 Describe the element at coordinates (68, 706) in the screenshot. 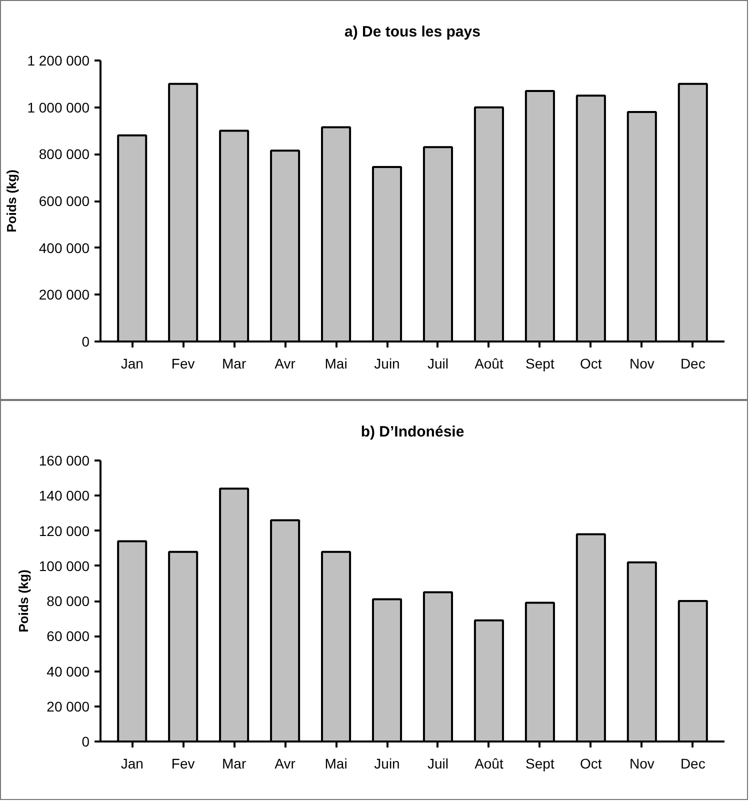

I see `y-tick-label: 20 000` at that location.